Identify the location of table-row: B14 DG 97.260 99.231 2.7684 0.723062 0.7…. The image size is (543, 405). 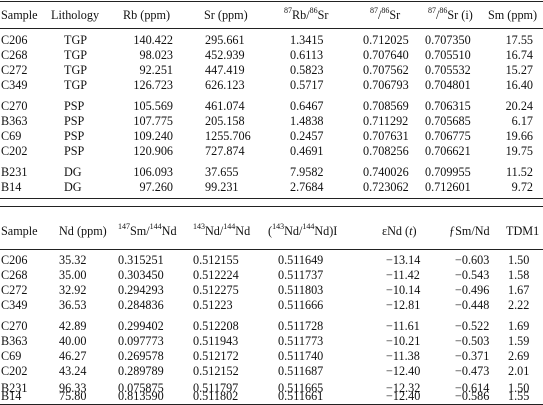
(271, 187).